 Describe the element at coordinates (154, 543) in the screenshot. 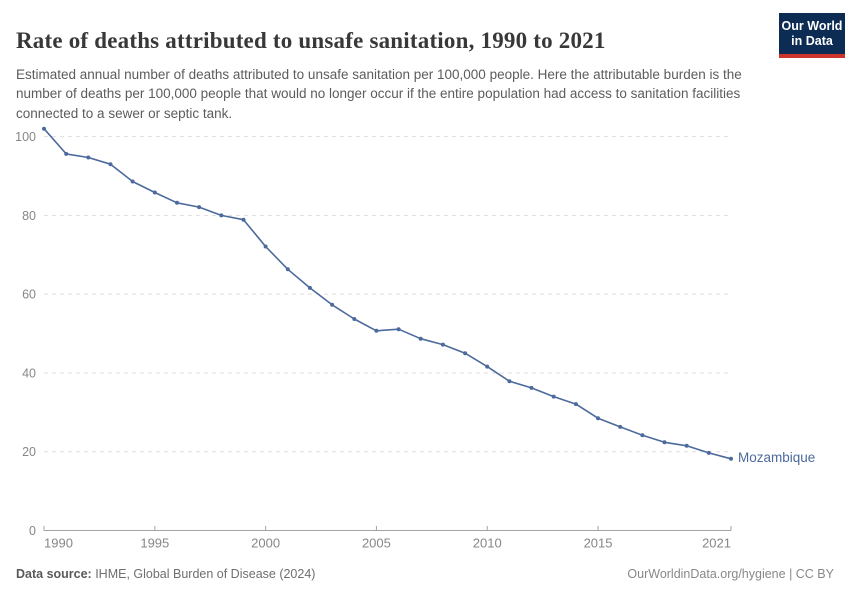

I see `x-tick-label: 1995` at that location.